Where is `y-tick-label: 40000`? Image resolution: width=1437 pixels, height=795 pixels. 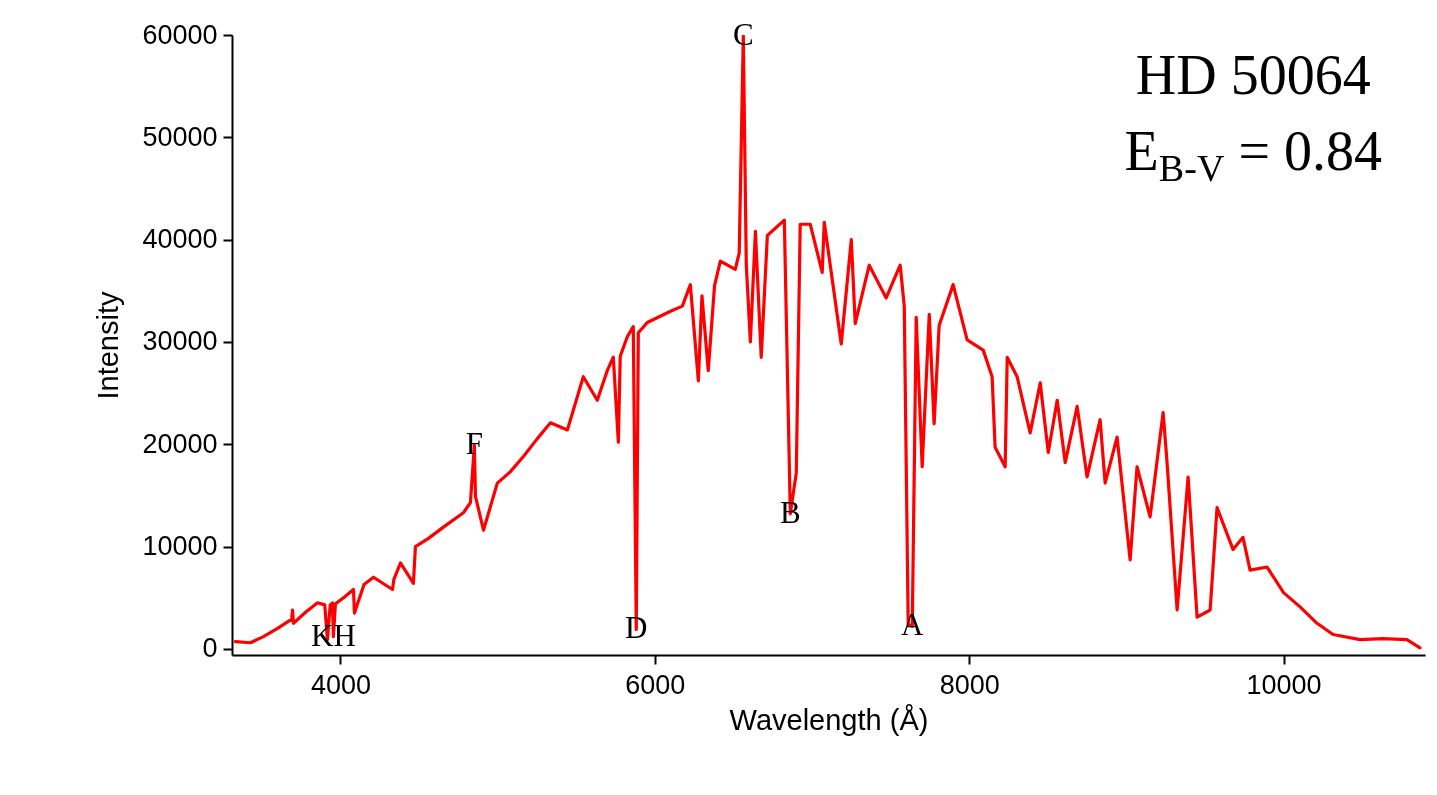
y-tick-label: 40000 is located at coordinates (180, 239).